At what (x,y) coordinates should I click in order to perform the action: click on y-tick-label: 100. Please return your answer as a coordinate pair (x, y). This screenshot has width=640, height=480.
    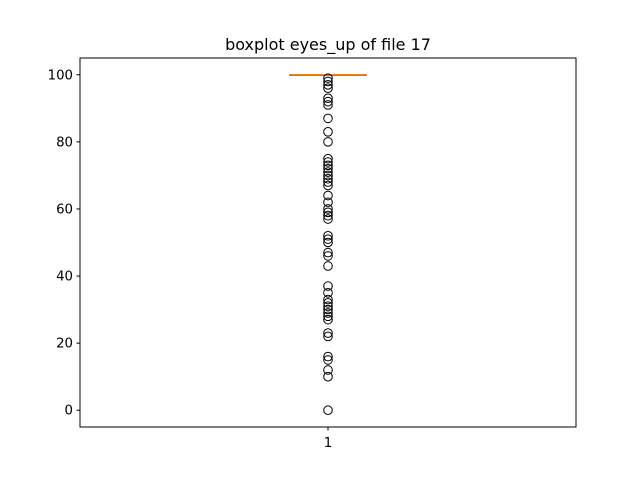
    Looking at the image, I should click on (60, 75).